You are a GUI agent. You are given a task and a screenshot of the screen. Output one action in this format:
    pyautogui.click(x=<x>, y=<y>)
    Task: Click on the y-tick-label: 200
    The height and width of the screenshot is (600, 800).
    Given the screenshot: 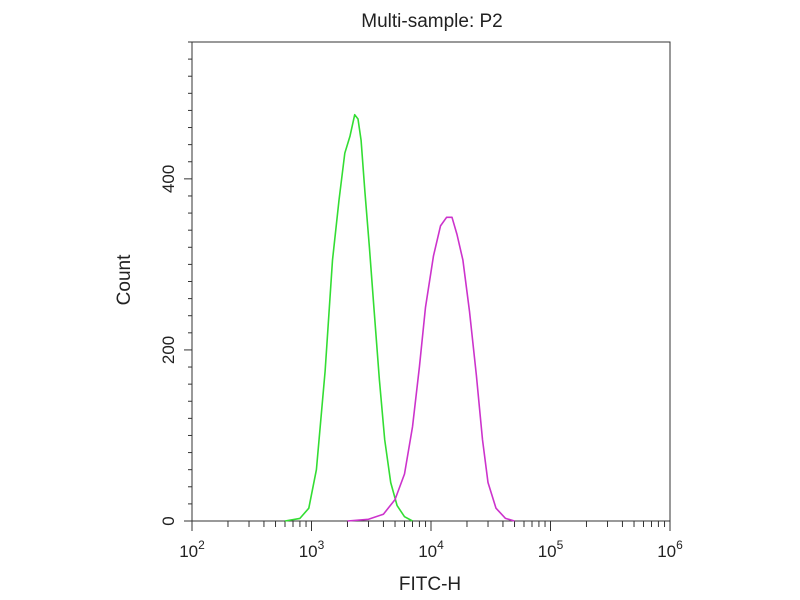 What is the action you would take?
    pyautogui.click(x=168, y=350)
    